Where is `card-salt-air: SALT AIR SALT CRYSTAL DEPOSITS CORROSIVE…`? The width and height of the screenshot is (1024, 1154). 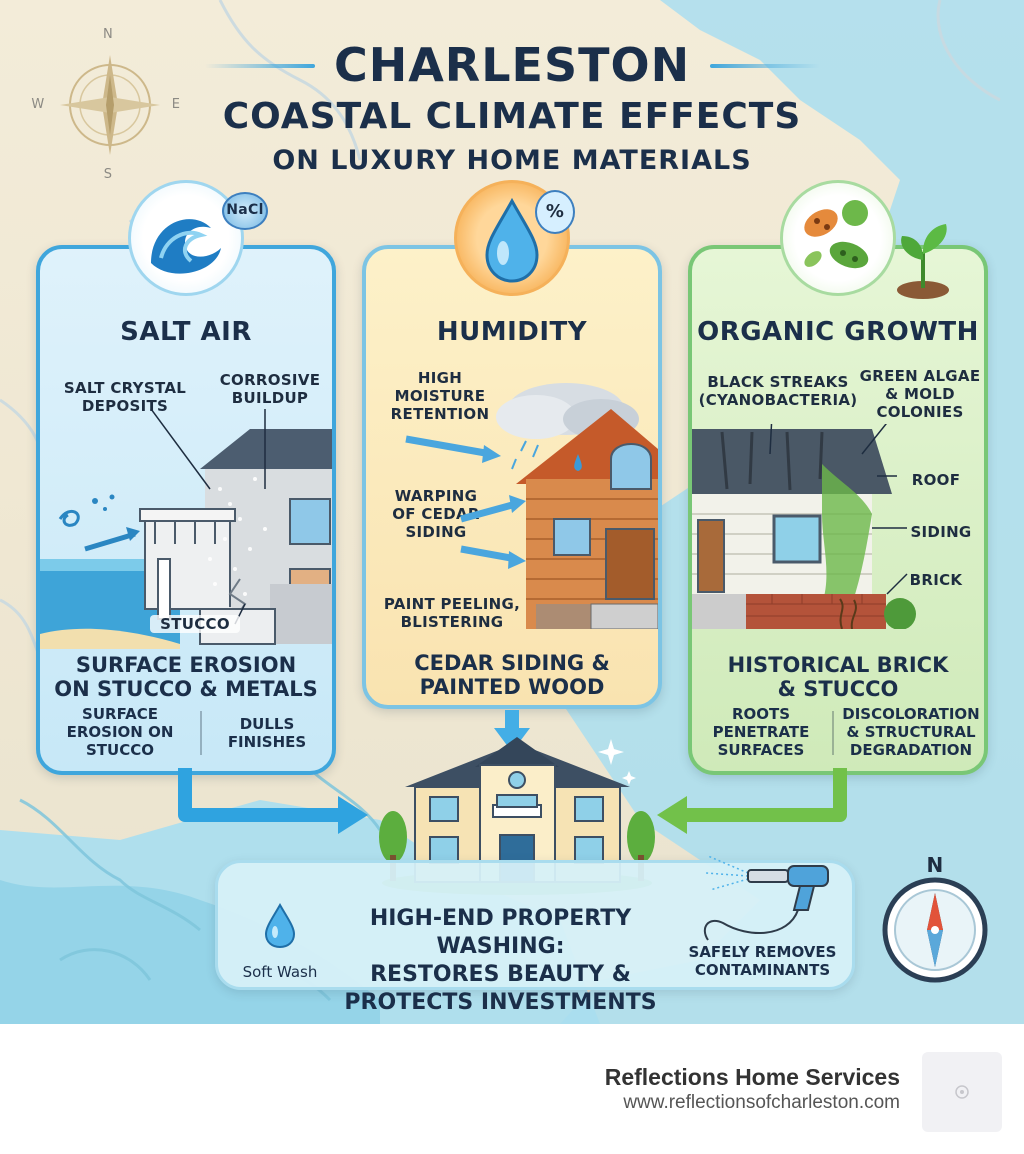 card-salt-air: SALT AIR SALT CRYSTAL DEPOSITS CORROSIVE… is located at coordinates (186, 510).